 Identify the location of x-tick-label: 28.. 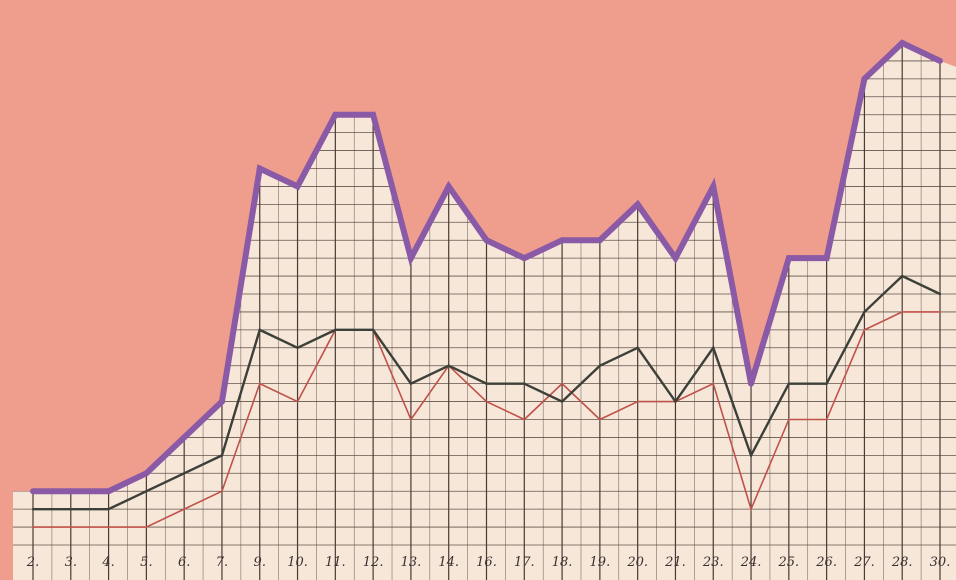
(902, 562).